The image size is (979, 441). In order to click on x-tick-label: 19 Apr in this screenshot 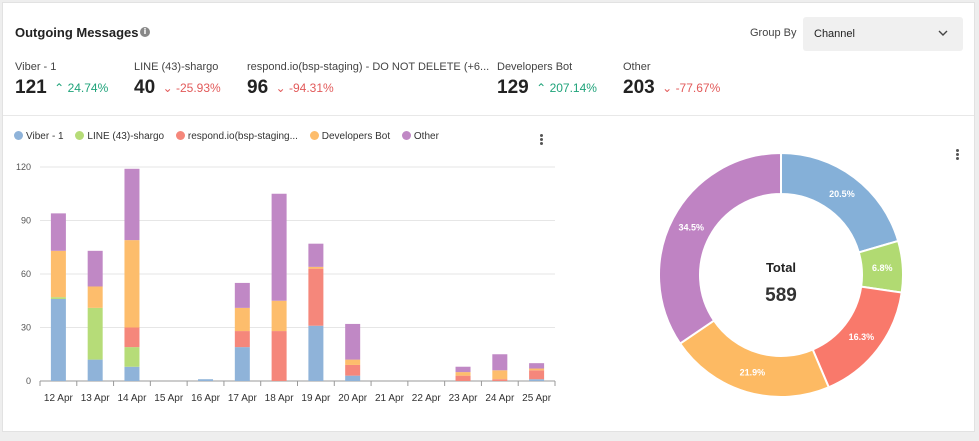, I will do `click(316, 398)`.